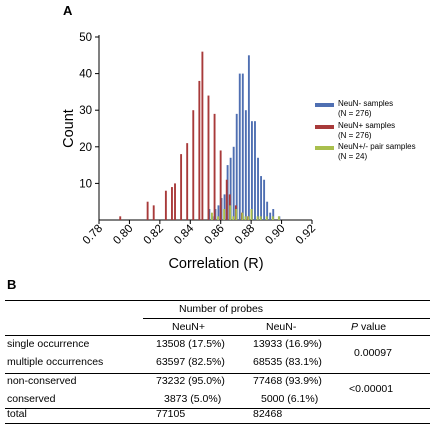 This screenshot has height=424, width=440. What do you see at coordinates (217, 415) in the screenshot?
I see `table-row-total: total 77105 82468` at bounding box center [217, 415].